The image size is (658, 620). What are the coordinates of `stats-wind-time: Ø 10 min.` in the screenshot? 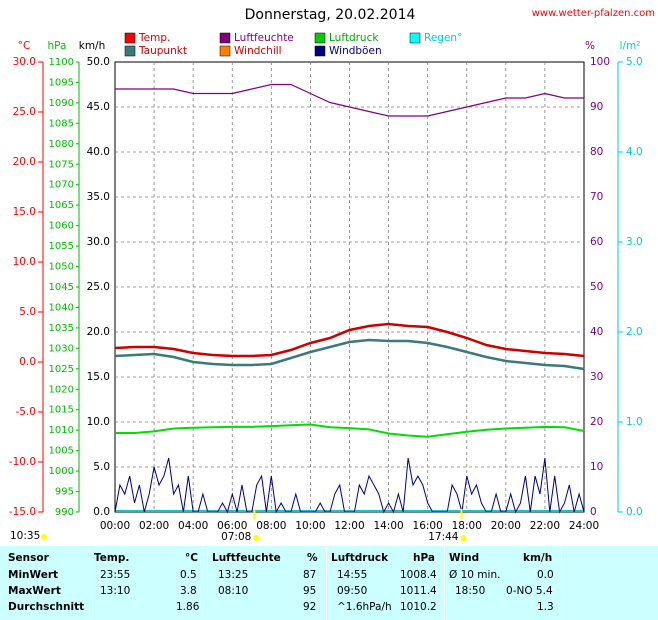 It's located at (475, 575).